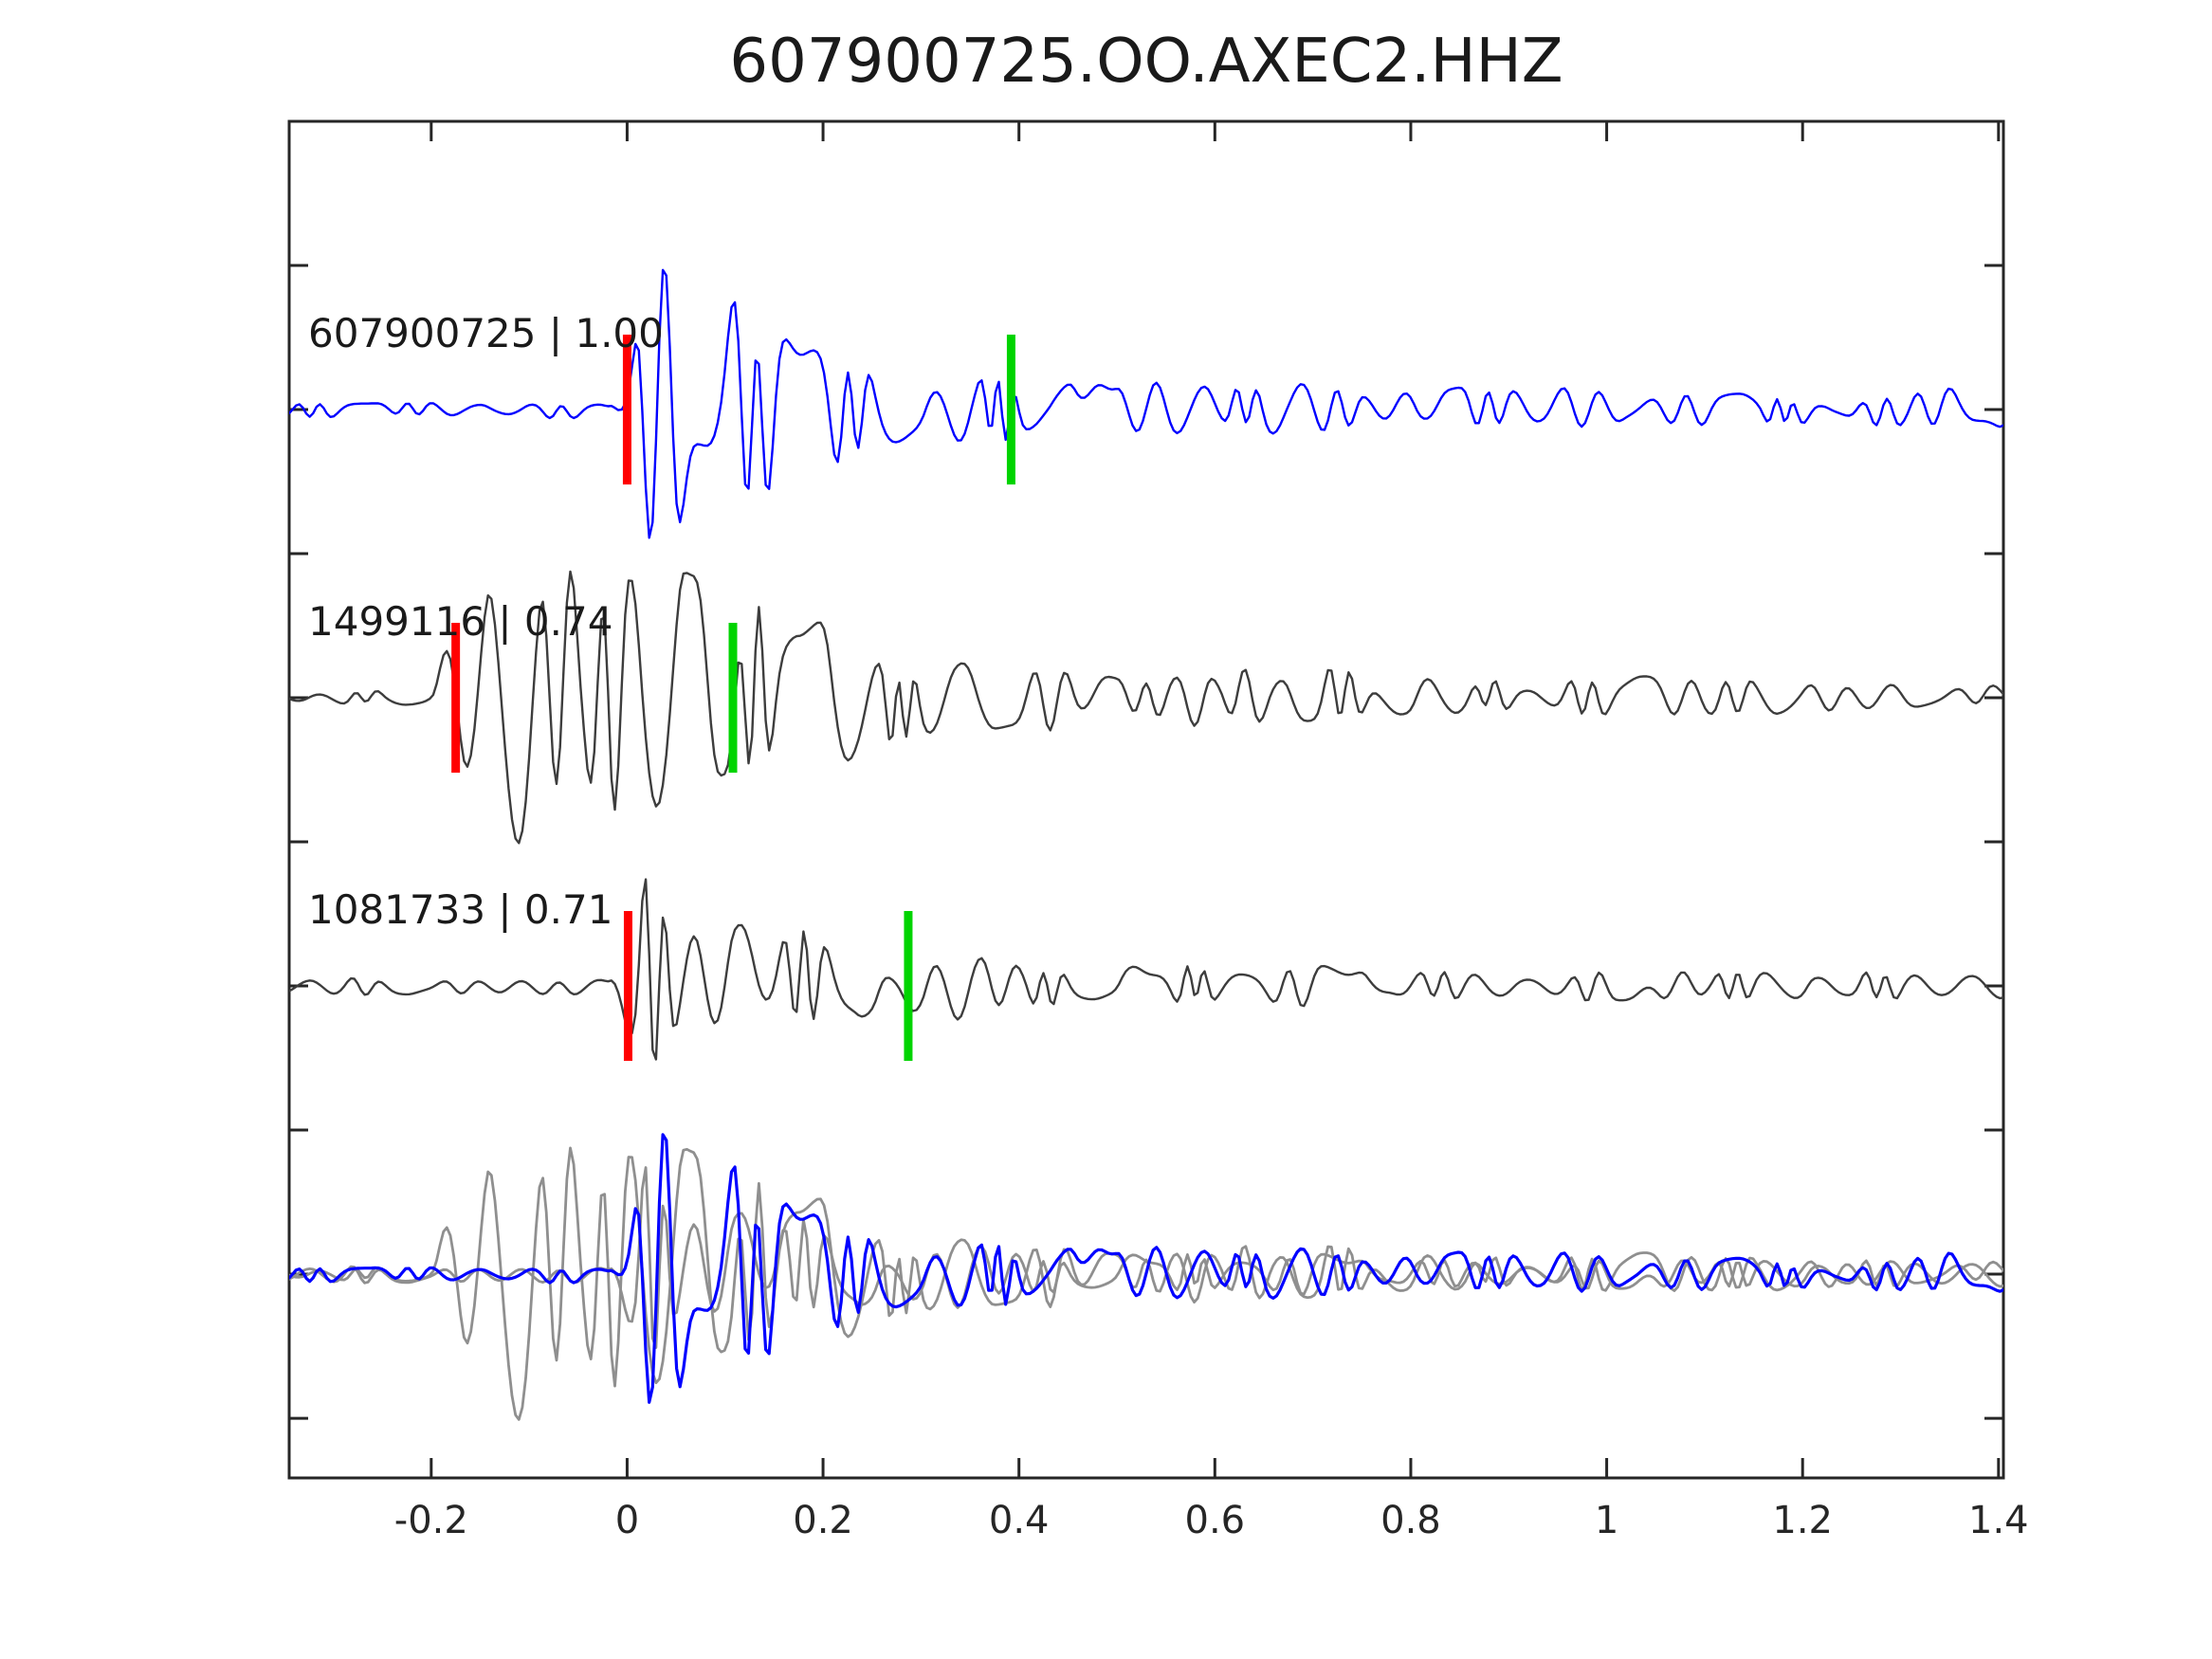  I want to click on trace-label-1081733: 1081733 | 0.71, so click(460, 909).